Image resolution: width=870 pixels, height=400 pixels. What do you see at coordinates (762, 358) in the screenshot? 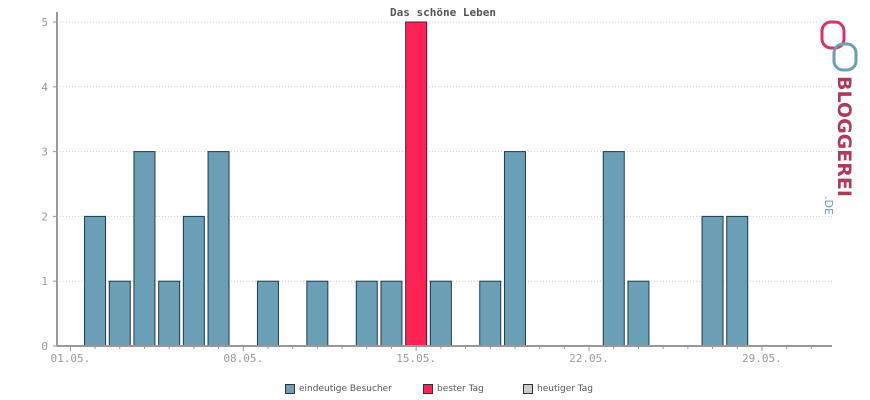
I see `x-tick-label: 29.05.` at bounding box center [762, 358].